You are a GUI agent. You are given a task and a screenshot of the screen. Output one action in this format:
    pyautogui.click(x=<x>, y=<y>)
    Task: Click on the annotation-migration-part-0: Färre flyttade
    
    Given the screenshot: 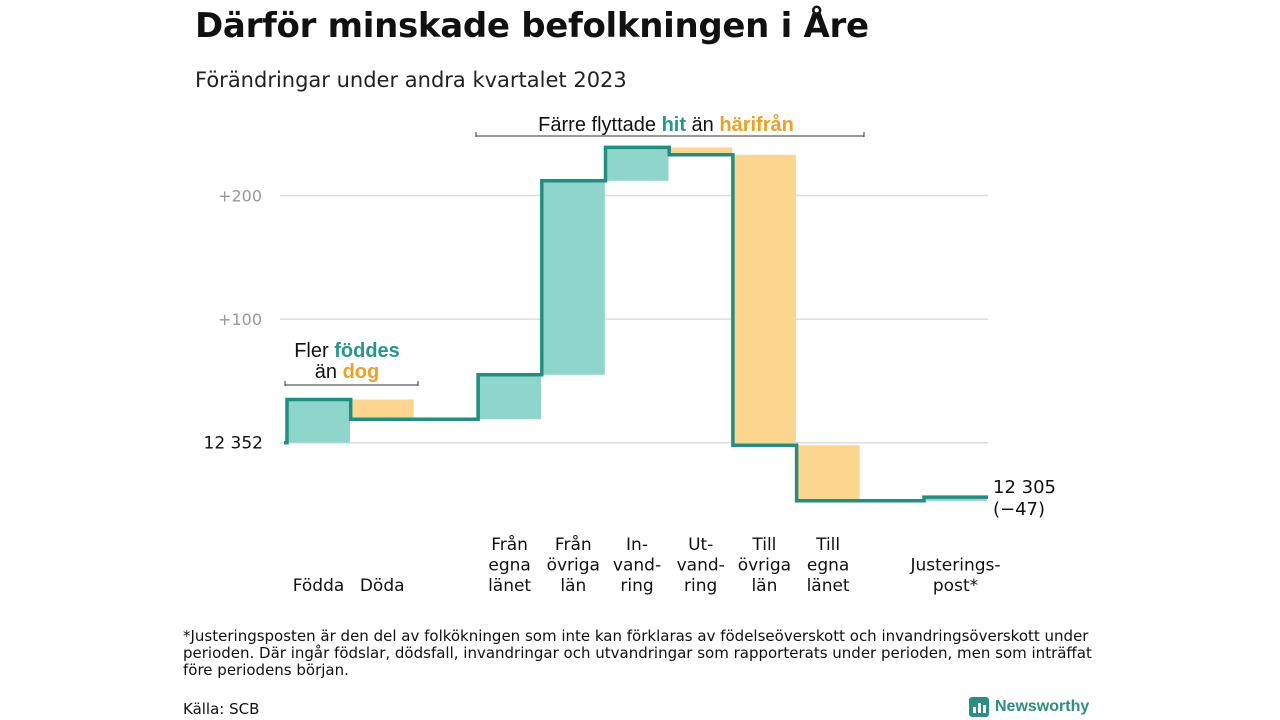 What is the action you would take?
    pyautogui.click(x=599, y=125)
    